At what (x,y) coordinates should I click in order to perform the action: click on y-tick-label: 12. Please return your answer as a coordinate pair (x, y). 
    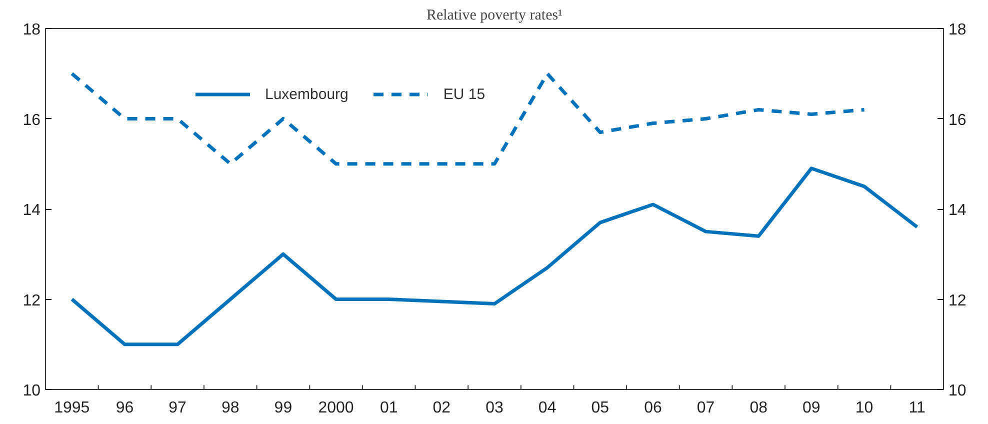
    Looking at the image, I should click on (31, 301).